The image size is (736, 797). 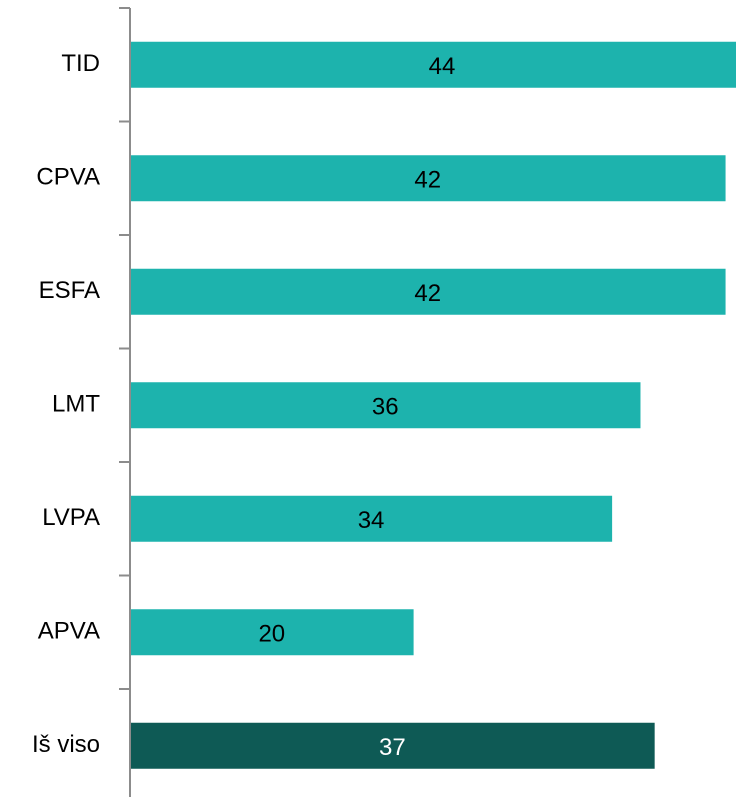 I want to click on category-label: LMT, so click(x=76, y=404).